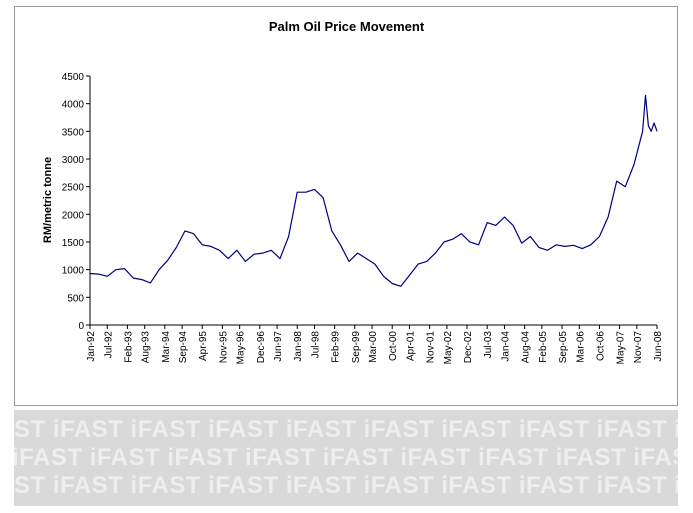 This screenshot has width=693, height=513. I want to click on x-tick-label: Jul-92, so click(108, 345).